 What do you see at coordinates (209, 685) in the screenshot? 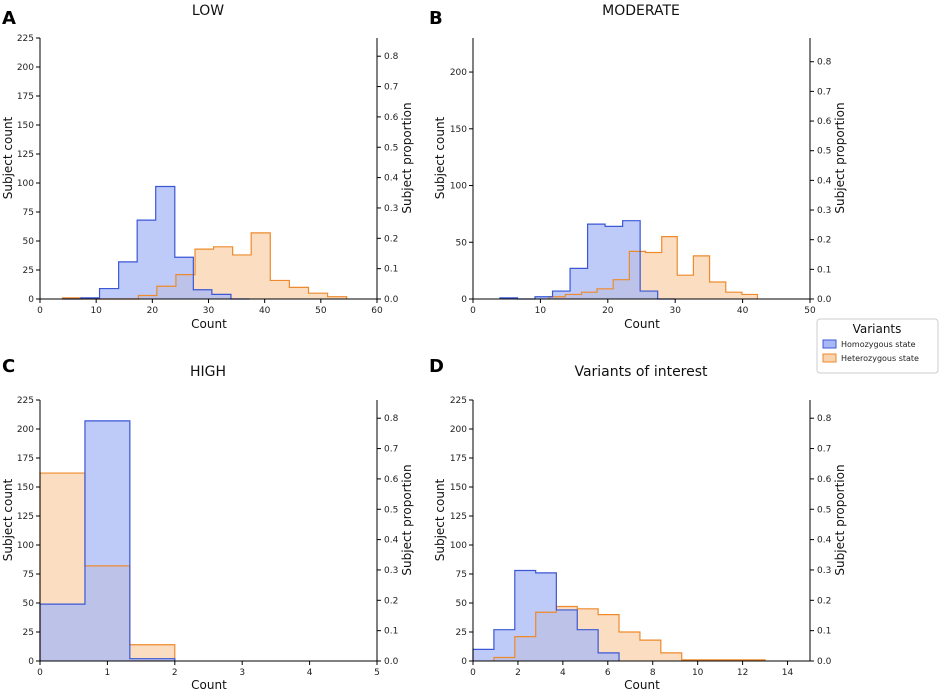
I see `panel-c-x-axis-label: Count` at bounding box center [209, 685].